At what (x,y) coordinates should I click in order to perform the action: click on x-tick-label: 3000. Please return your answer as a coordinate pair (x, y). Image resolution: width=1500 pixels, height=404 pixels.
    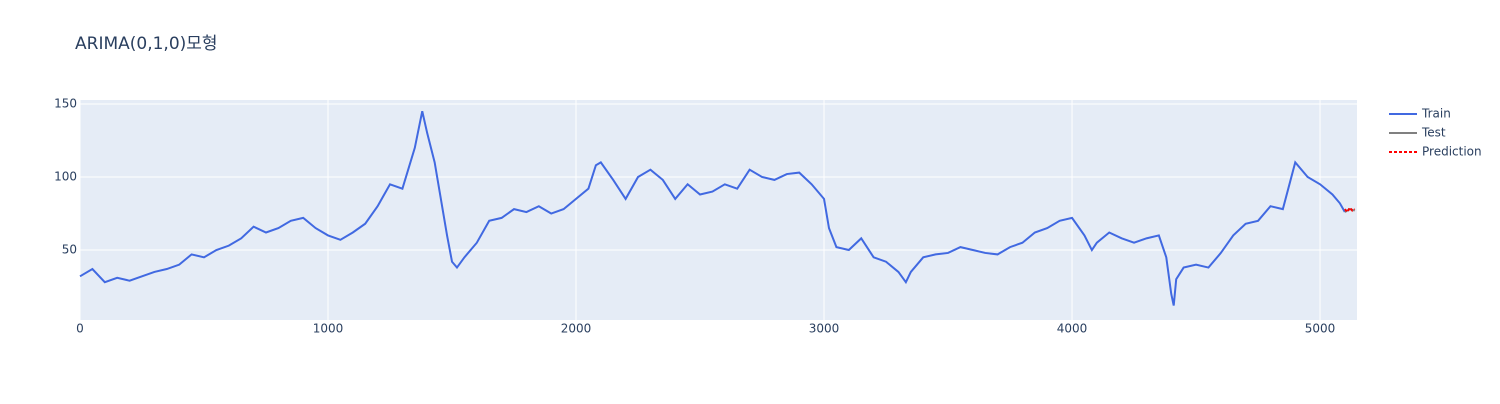
    Looking at the image, I should click on (824, 329).